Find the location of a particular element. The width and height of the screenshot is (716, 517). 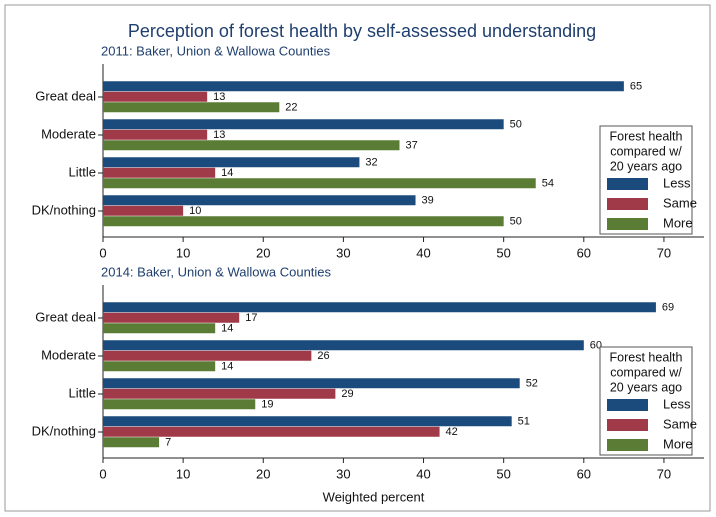

bar-value-label: 65 is located at coordinates (636, 86).